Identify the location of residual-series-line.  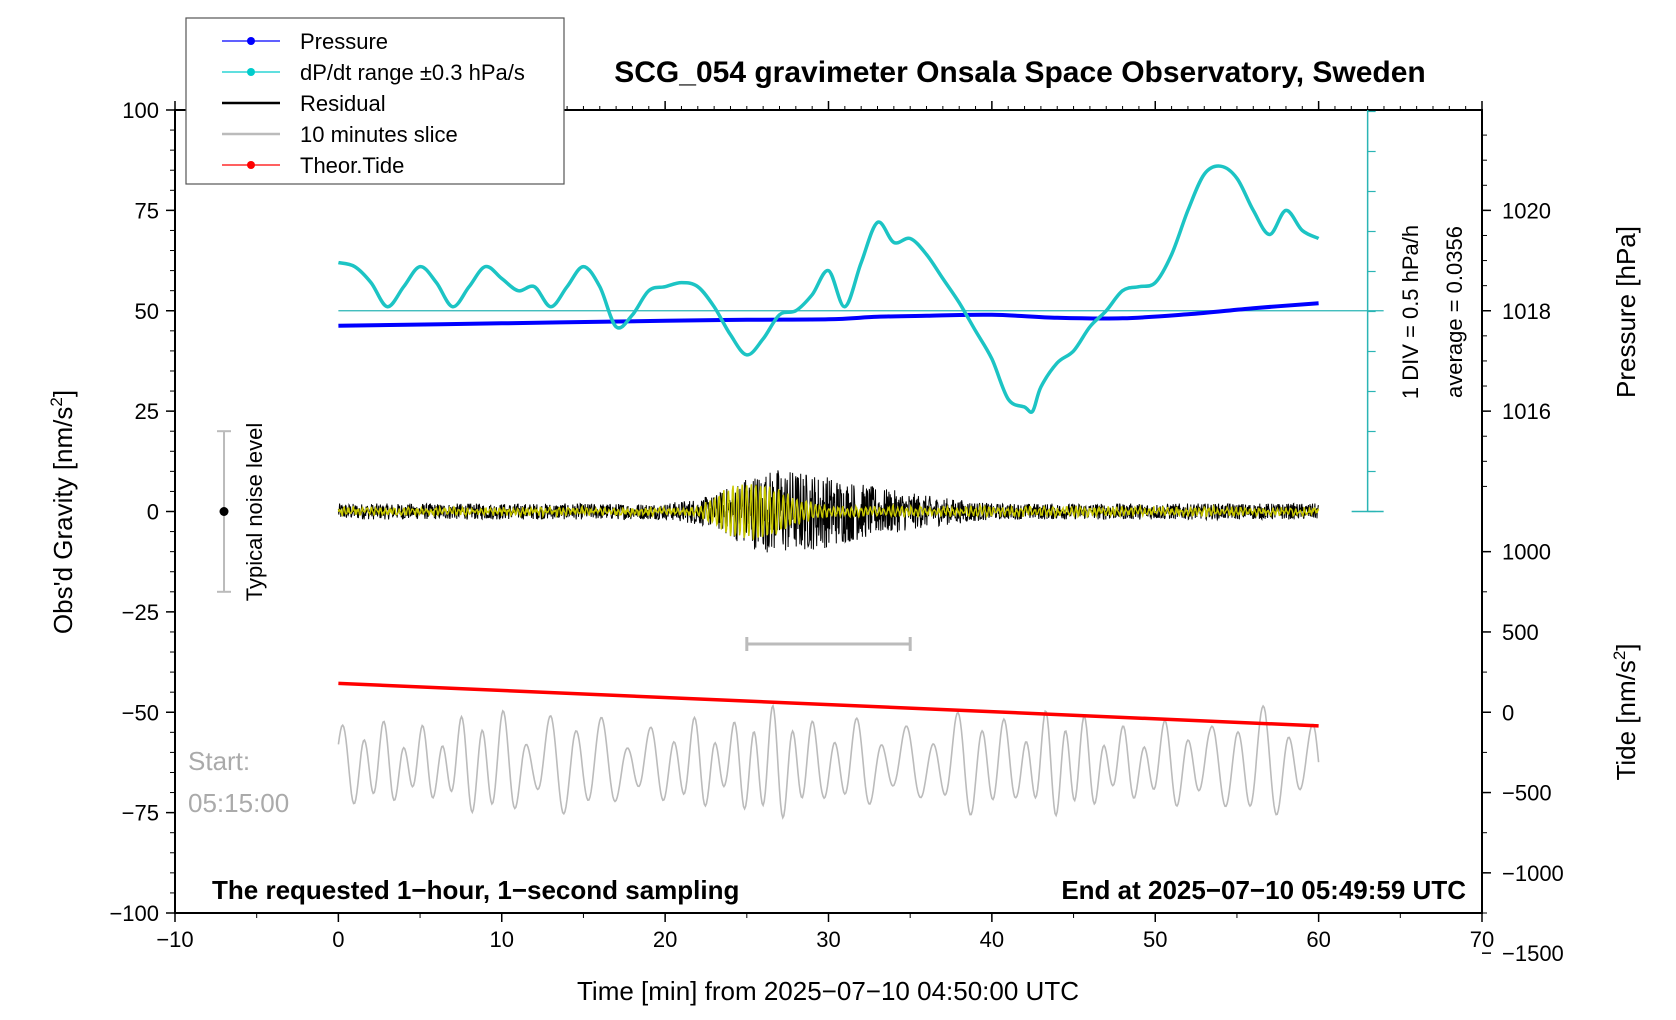
(828, 511).